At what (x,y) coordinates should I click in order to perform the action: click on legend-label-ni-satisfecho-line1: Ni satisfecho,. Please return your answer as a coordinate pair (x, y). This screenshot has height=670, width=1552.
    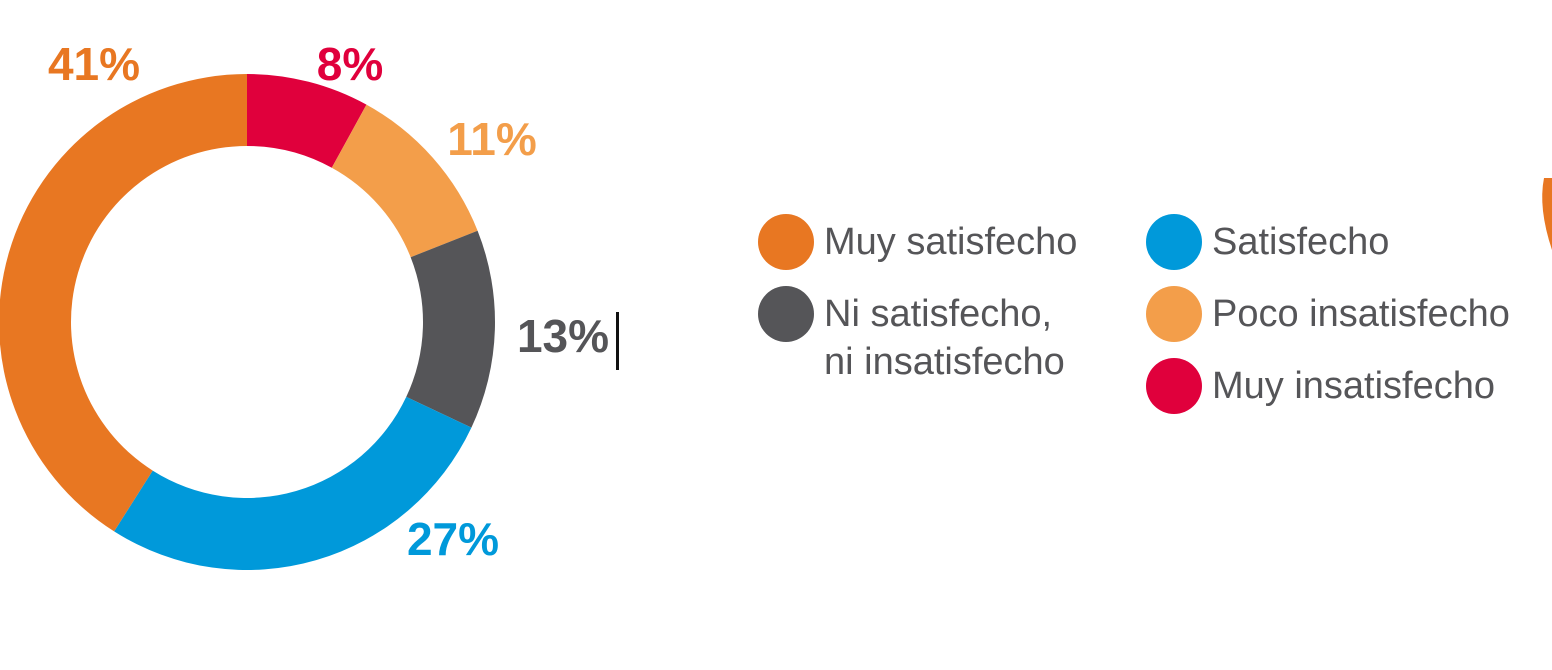
    Looking at the image, I should click on (938, 314).